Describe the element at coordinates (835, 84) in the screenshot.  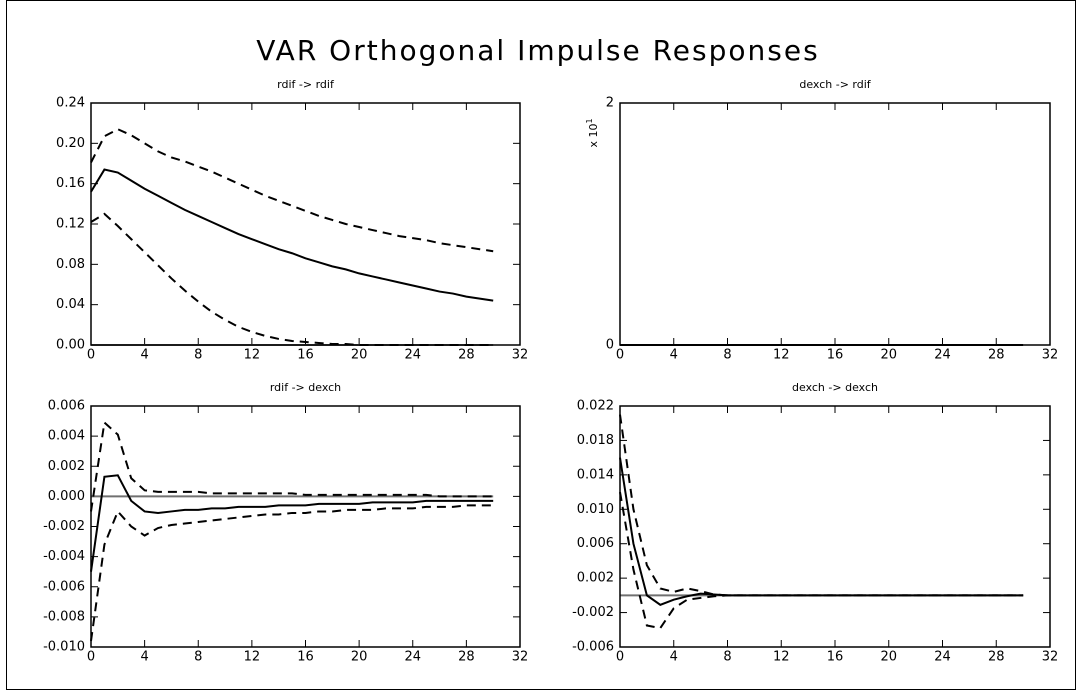
I see `subplot-title: dexch -> rdif` at that location.